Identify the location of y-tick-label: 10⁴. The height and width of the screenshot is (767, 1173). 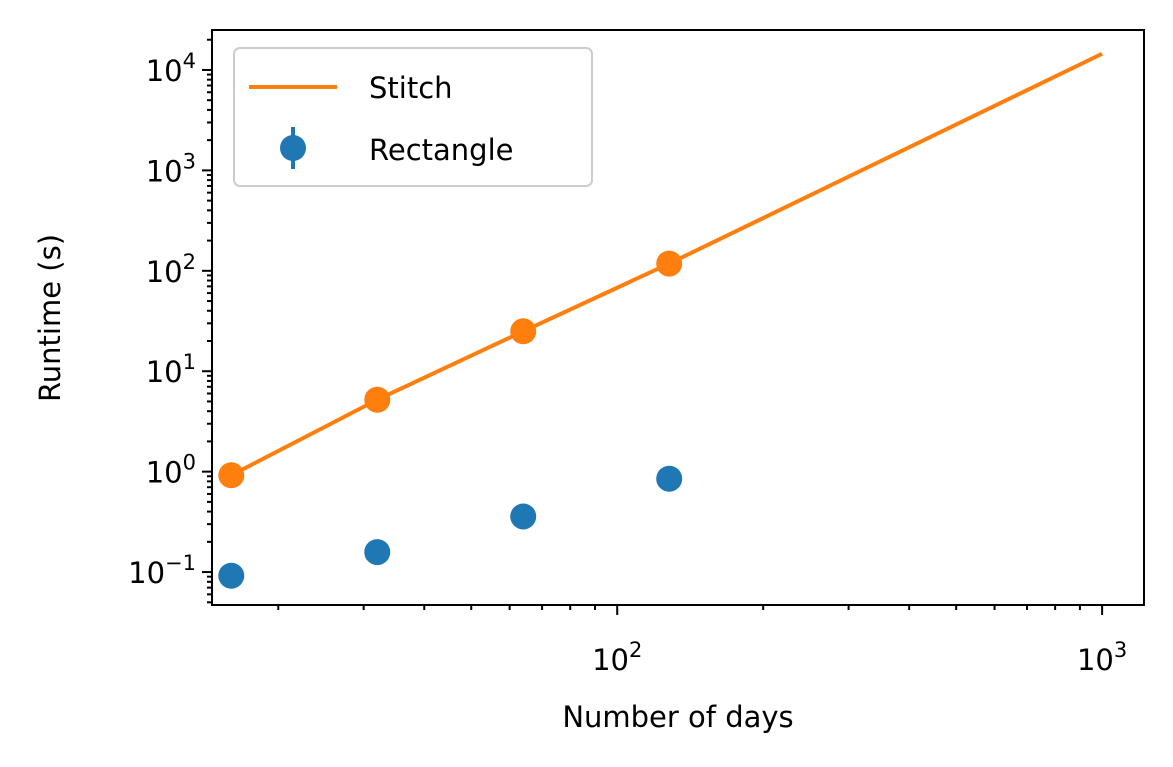
(171, 68).